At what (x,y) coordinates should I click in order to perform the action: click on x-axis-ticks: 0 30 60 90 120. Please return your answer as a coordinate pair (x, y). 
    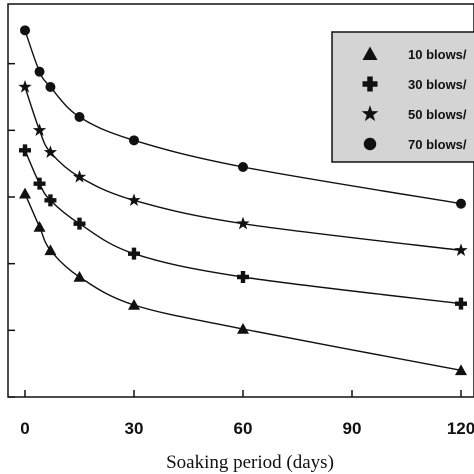
    Looking at the image, I should click on (247, 414).